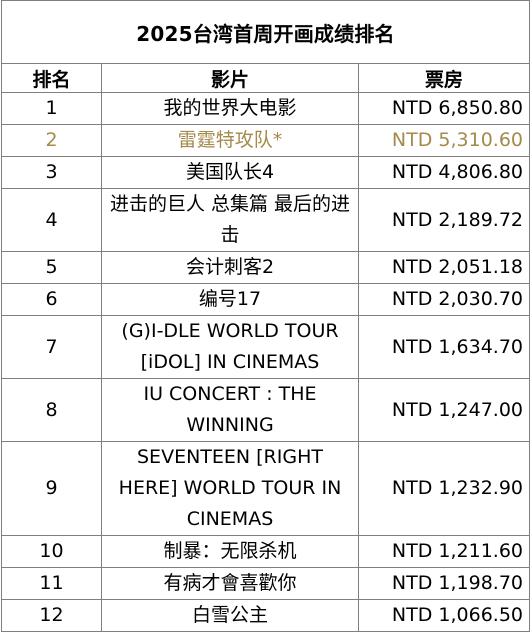  What do you see at coordinates (443, 551) in the screenshot?
I see `box-office-cell: NTD 1,211.60` at bounding box center [443, 551].